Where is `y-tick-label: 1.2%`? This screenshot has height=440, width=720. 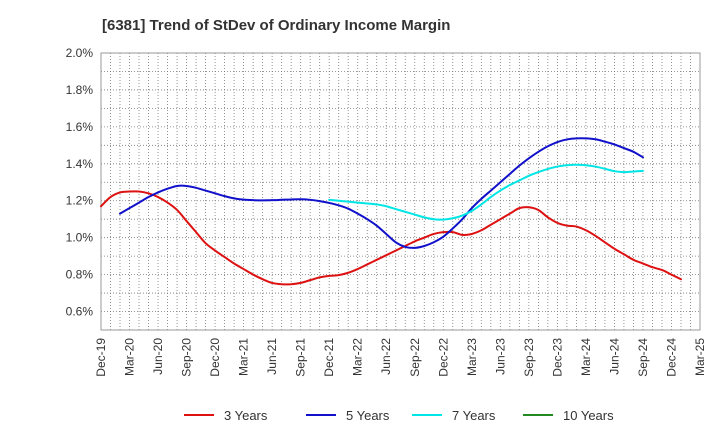 y-tick-label: 1.2% is located at coordinates (80, 201).